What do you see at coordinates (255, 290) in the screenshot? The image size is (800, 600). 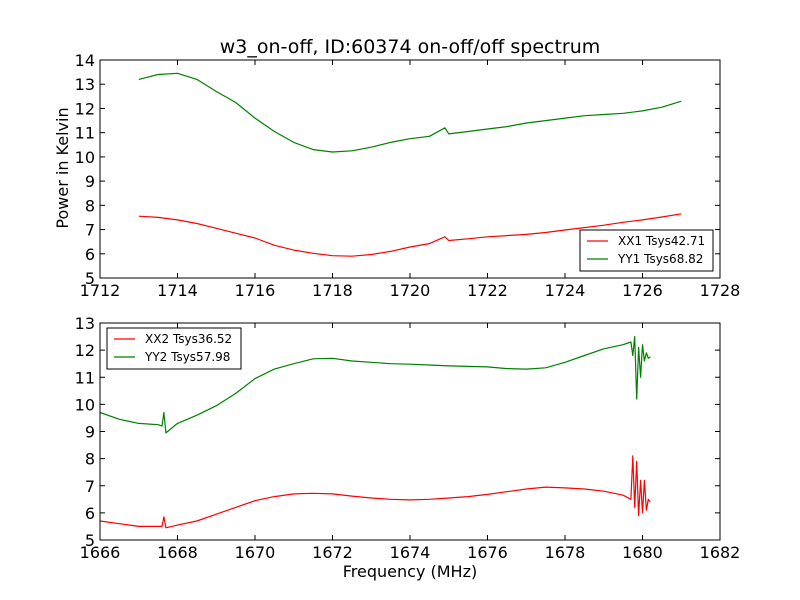 I see `x-tick-label: 1716` at bounding box center [255, 290].